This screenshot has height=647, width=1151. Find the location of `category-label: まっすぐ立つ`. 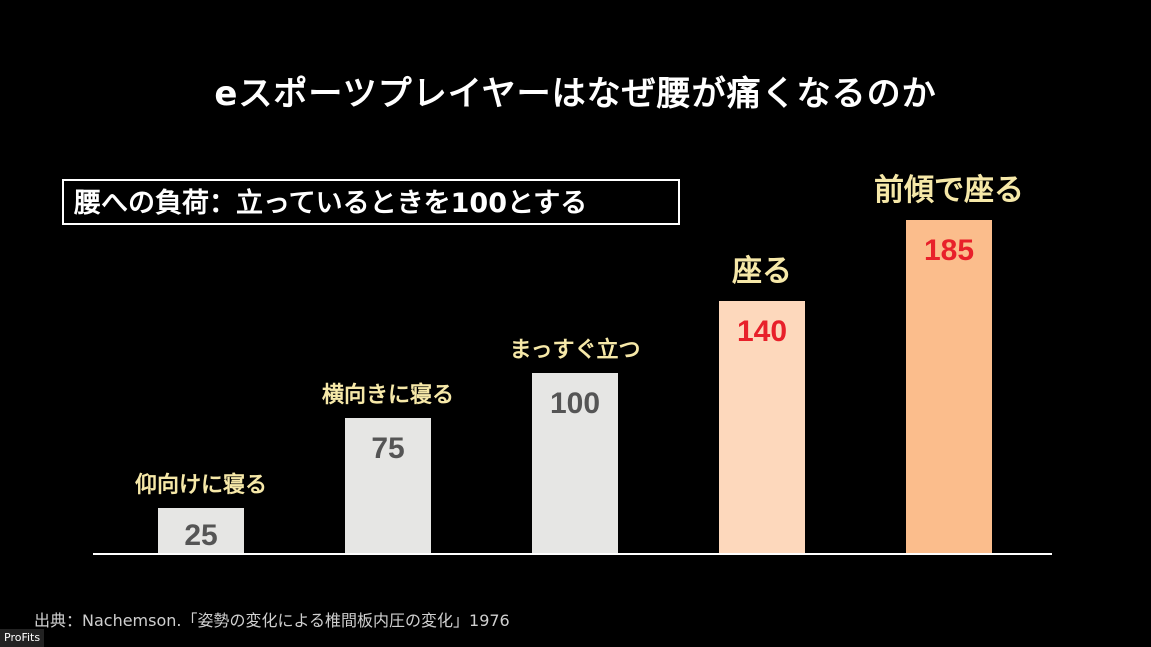

category-label: まっすぐ立つ is located at coordinates (574, 350).